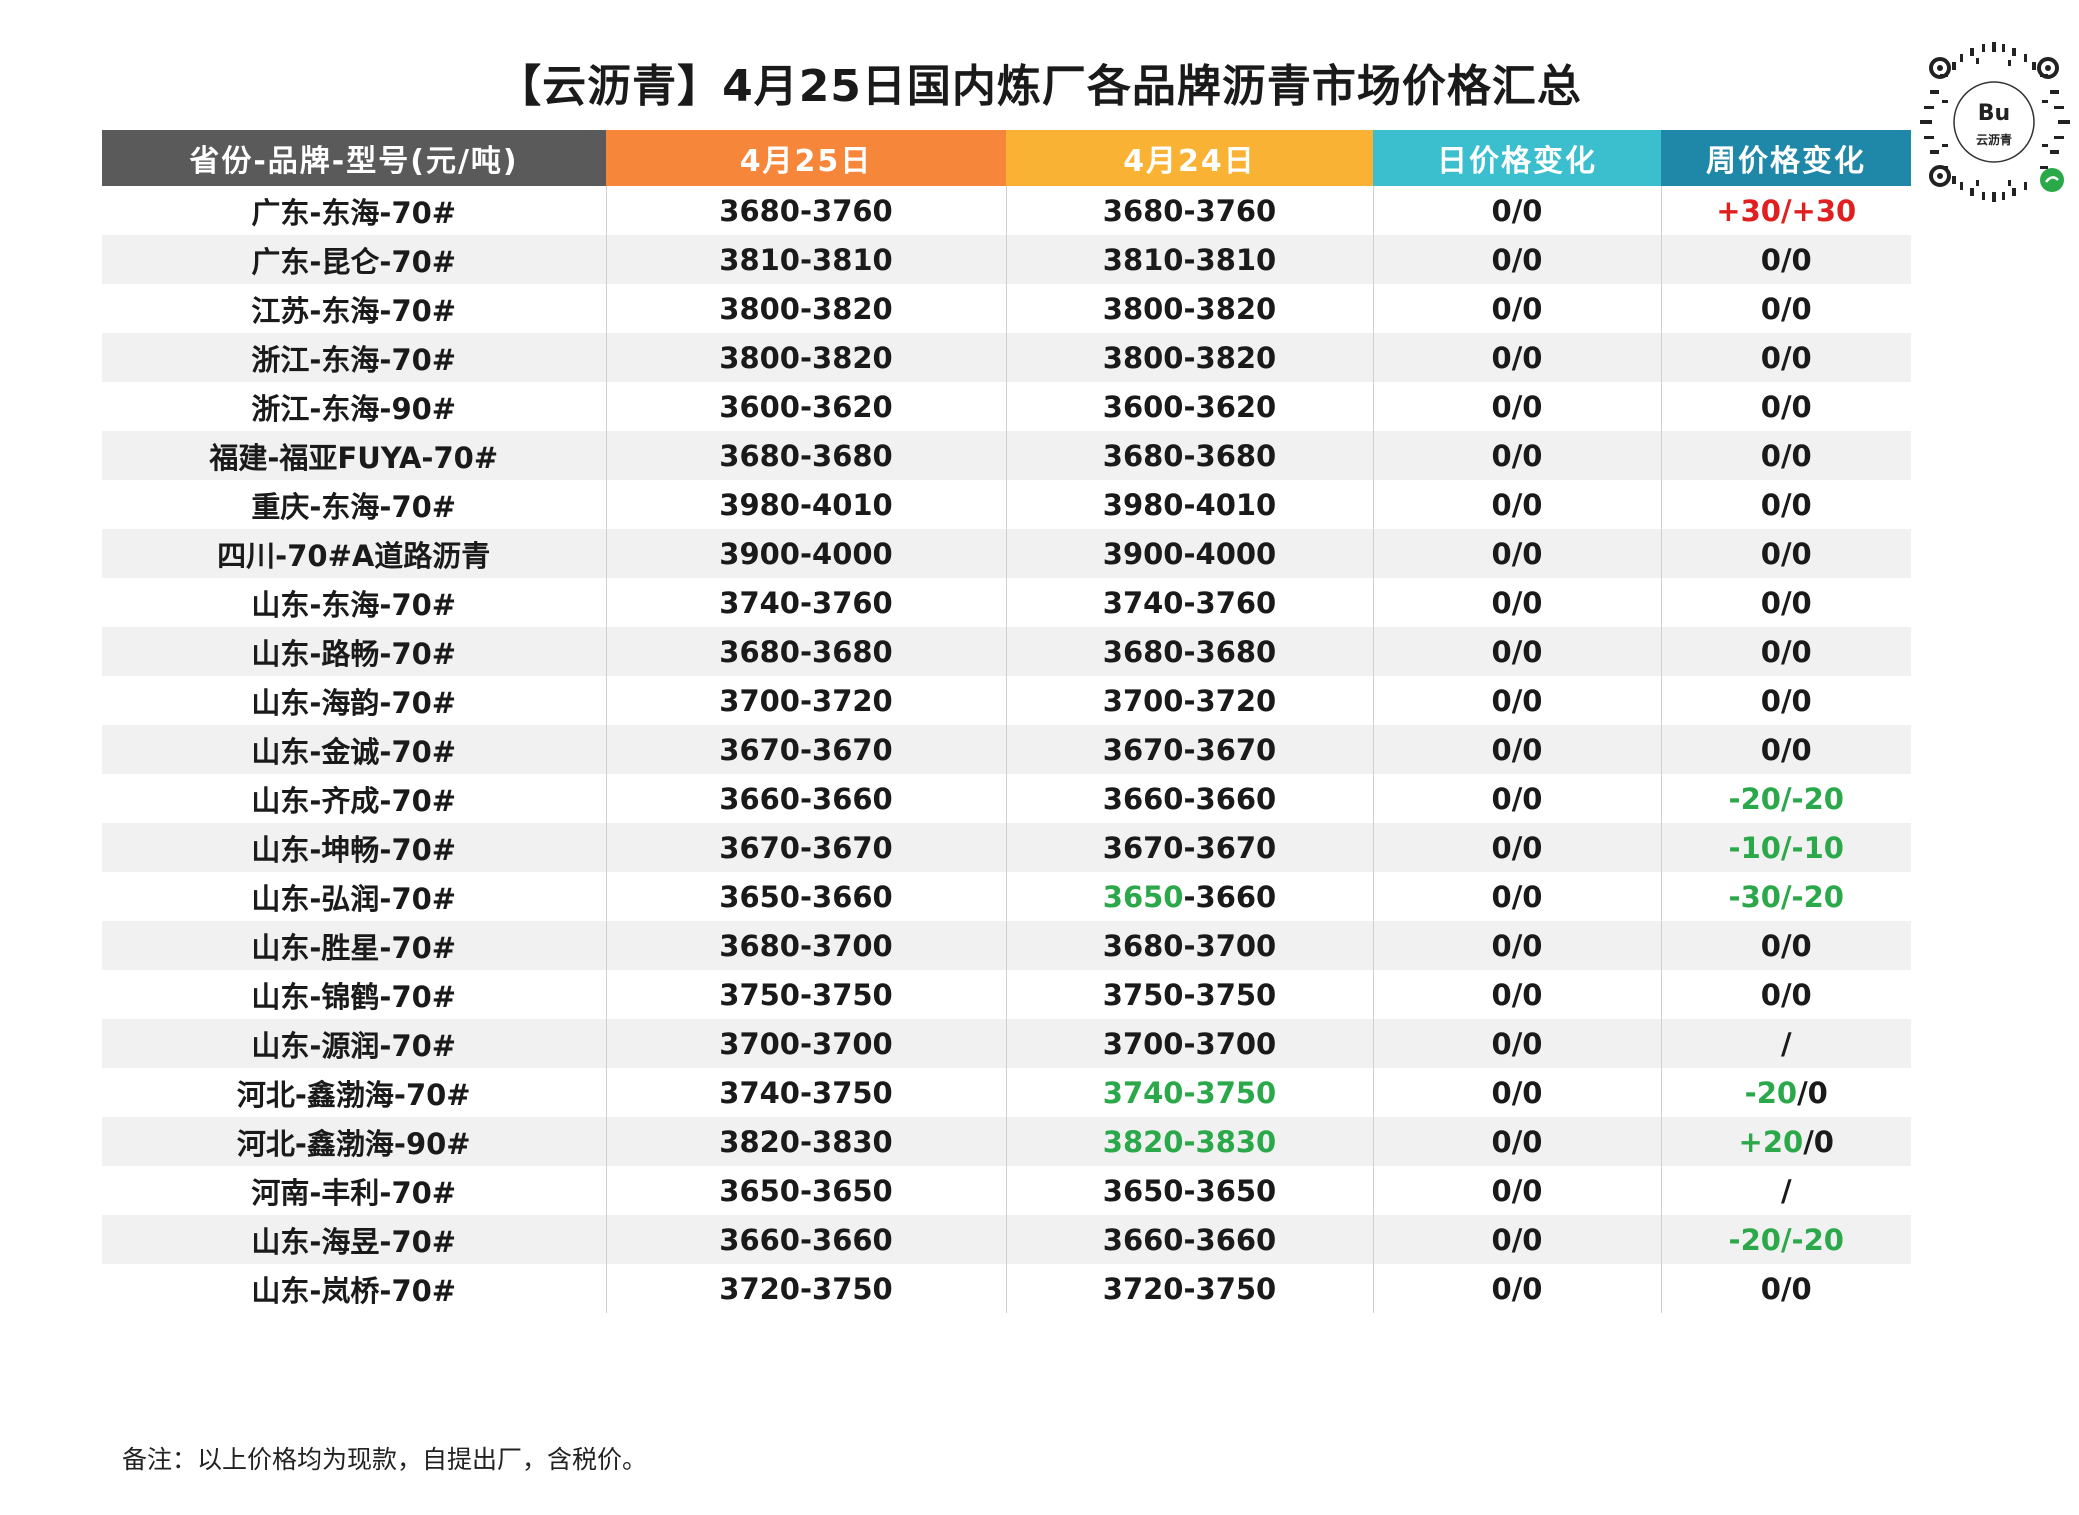 Image resolution: width=2079 pixels, height=1515 pixels. Describe the element at coordinates (1812, 1092) in the screenshot. I see `weekly-change-cell-segment: /0` at that location.